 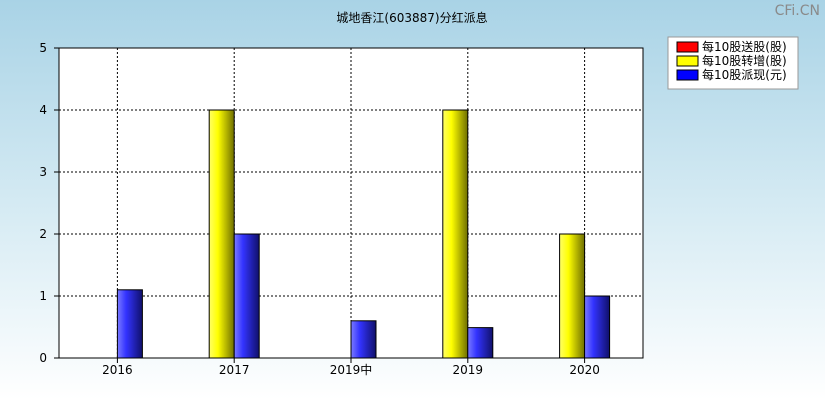 What do you see at coordinates (744, 46) in the screenshot?
I see `legend-label-stock-dividend: 每10股送股(股)` at bounding box center [744, 46].